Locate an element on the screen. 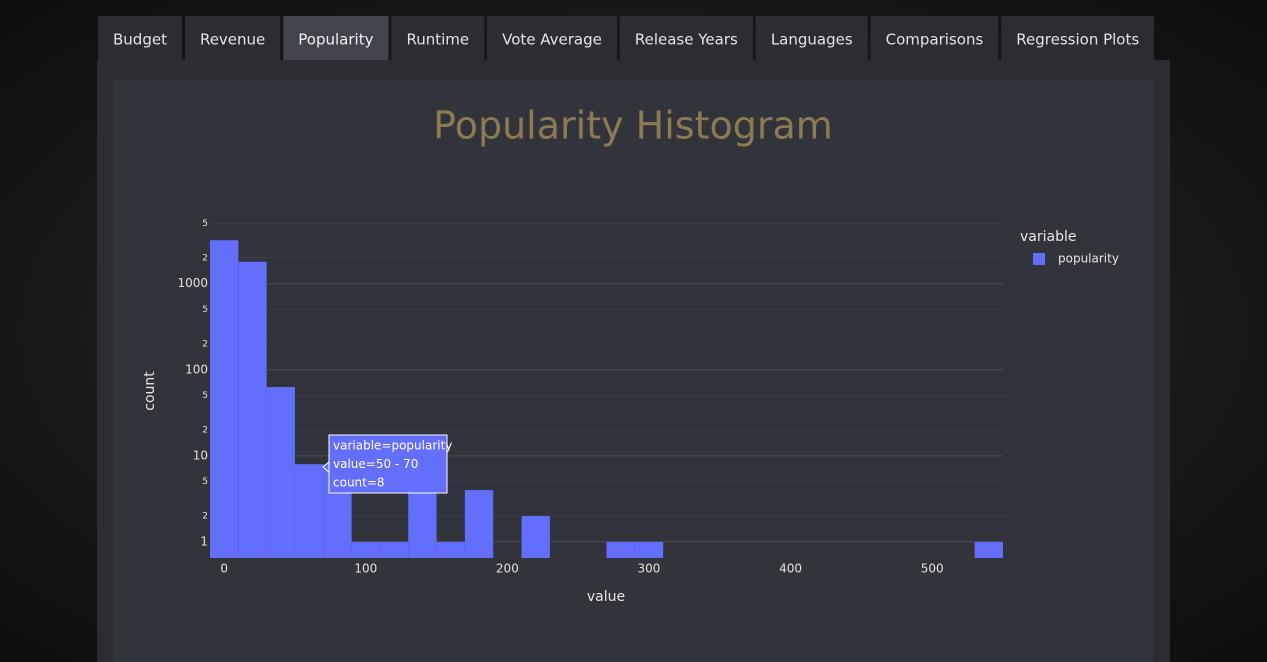 The width and height of the screenshot is (1267, 662). tab-label: Budget is located at coordinates (140, 40).